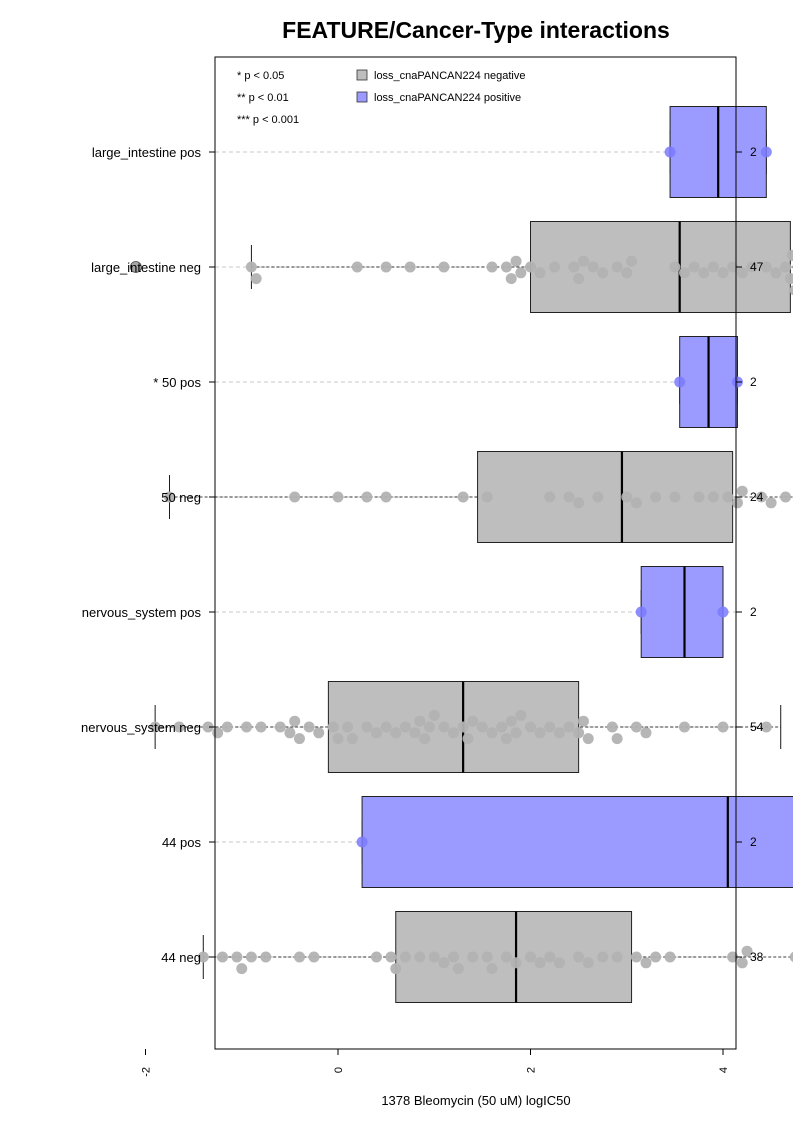 Image resolution: width=793 pixels, height=1122 pixels. Describe the element at coordinates (146, 267) in the screenshot. I see `category-label: large_intestine neg` at that location.